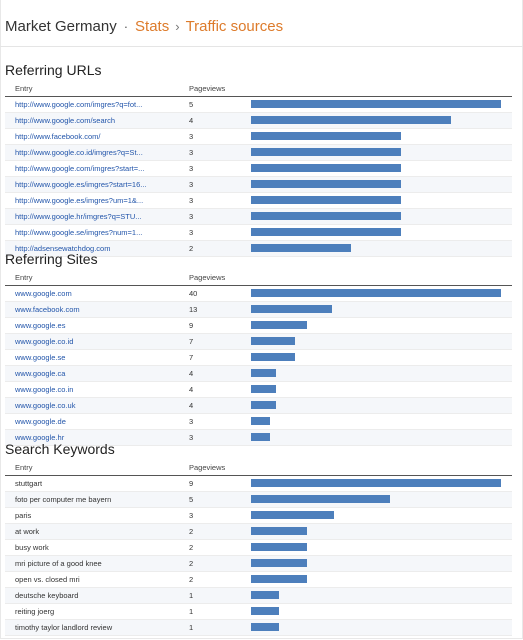 The image size is (523, 640). Describe the element at coordinates (258, 137) in the screenshot. I see `table-row: http://www.facebook.com/3` at that location.